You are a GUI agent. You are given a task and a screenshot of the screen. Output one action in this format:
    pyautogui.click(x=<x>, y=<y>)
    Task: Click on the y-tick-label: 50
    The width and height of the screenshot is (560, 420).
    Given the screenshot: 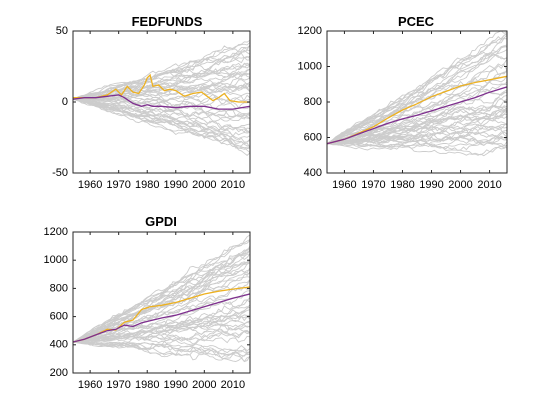 What is the action you would take?
    pyautogui.click(x=62, y=31)
    